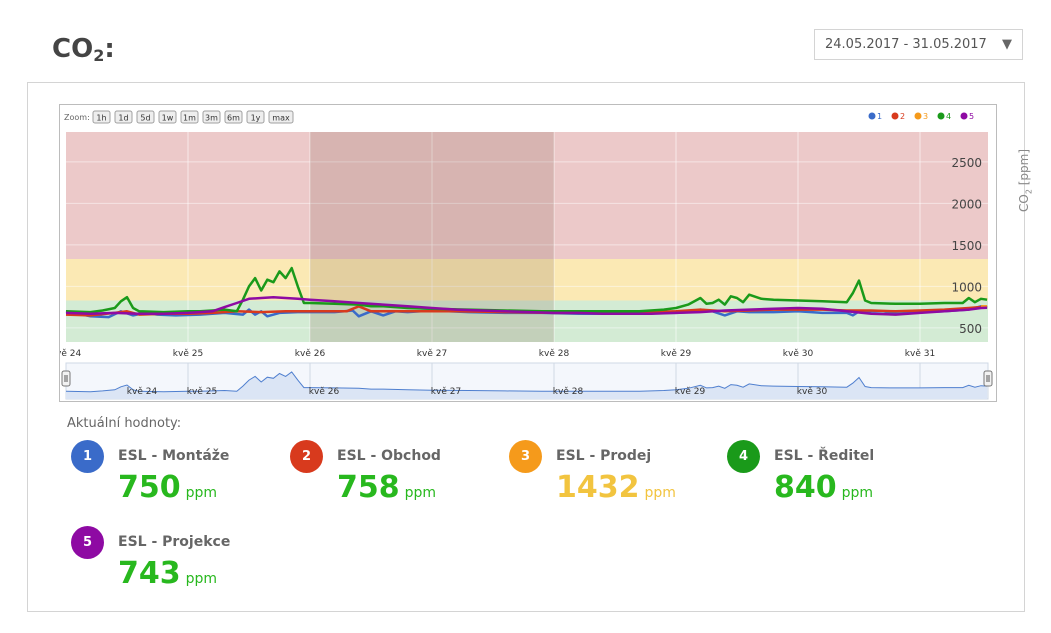 This screenshot has width=1051, height=633. What do you see at coordinates (598, 487) in the screenshot?
I see `sensor-value-number: 1432` at bounding box center [598, 487].